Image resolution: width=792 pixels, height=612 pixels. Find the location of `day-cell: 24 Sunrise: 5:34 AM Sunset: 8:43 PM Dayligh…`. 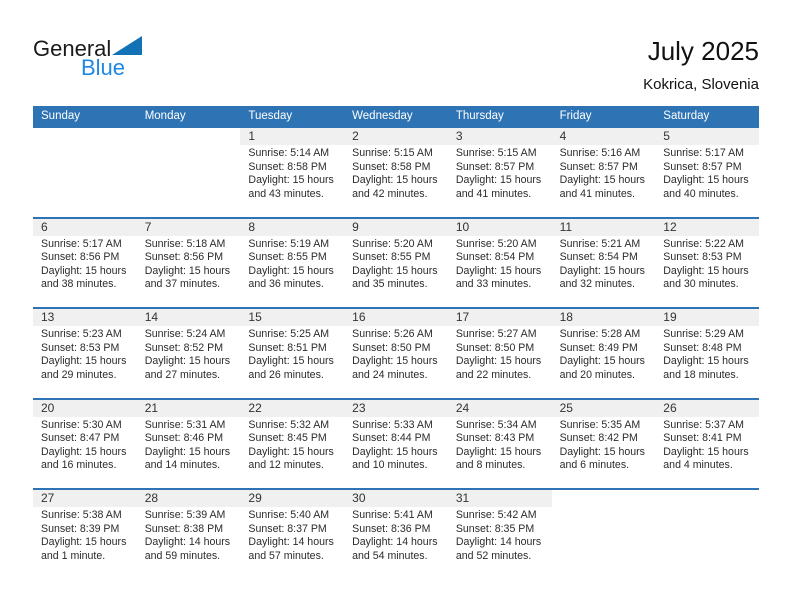

day-cell: 24 Sunrise: 5:34 AM Sunset: 8:43 PM Dayligh… is located at coordinates (499, 444).